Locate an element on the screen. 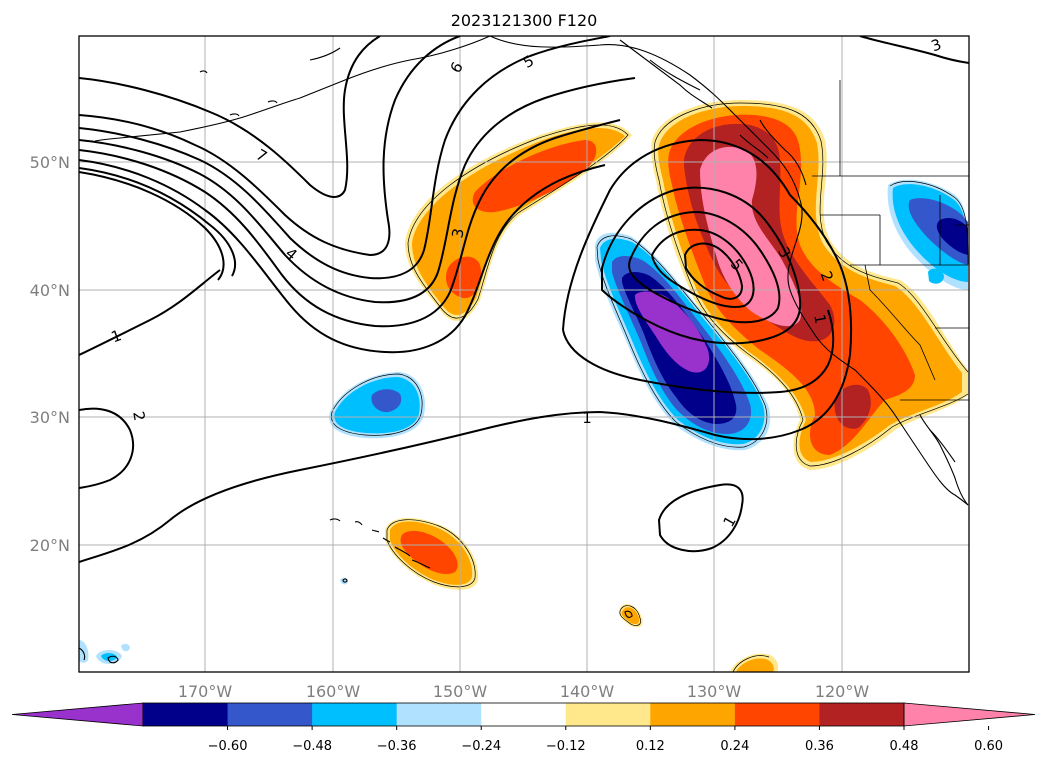 This screenshot has width=1047, height=765. colorbar-tick-label: −0.48 is located at coordinates (312, 746).